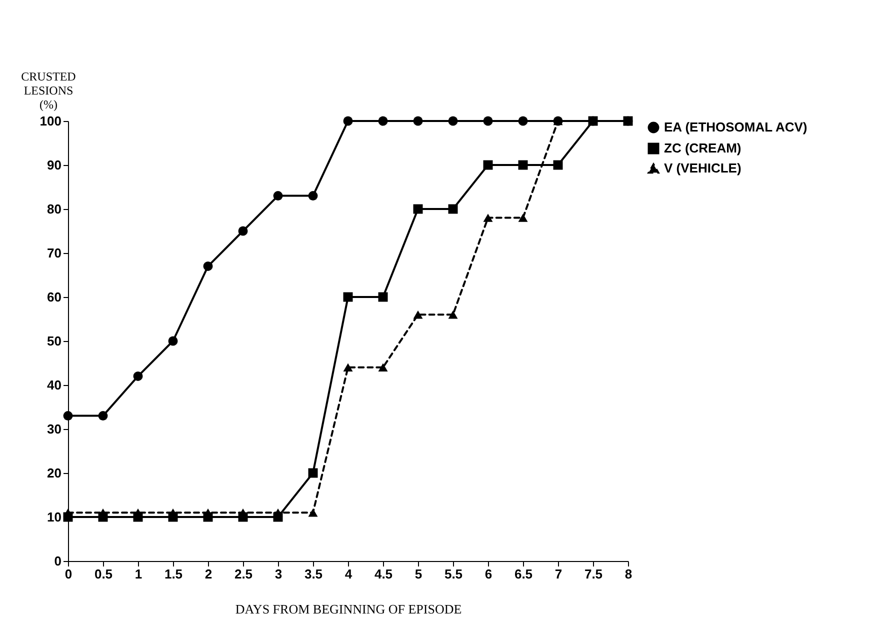  What do you see at coordinates (54, 209) in the screenshot?
I see `y-tick-label: 80` at bounding box center [54, 209].